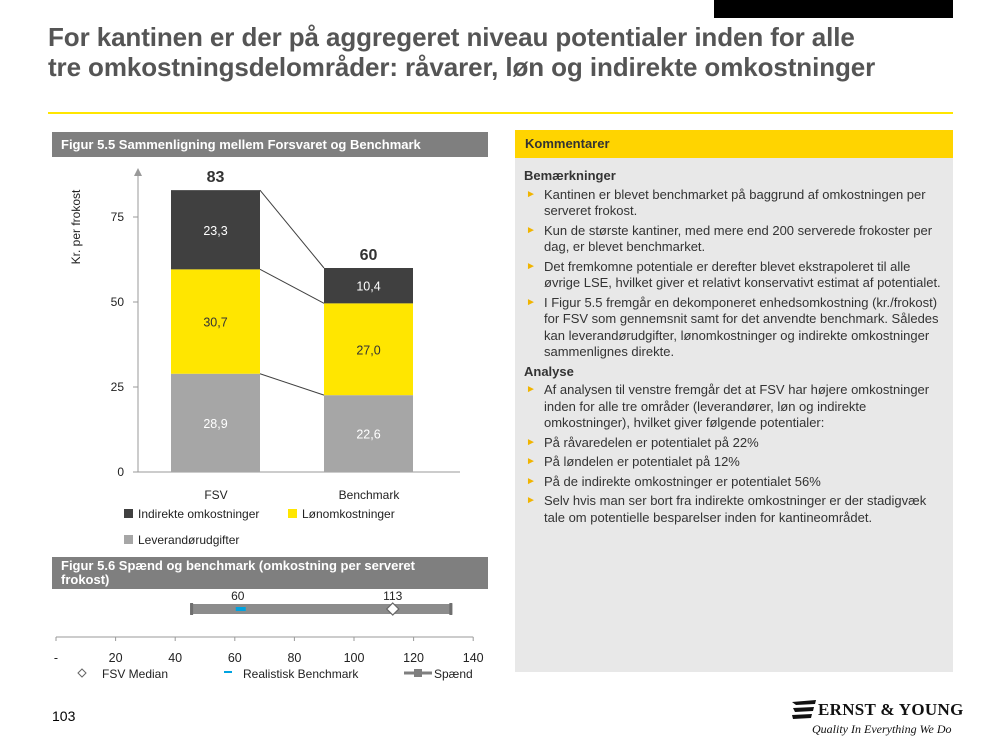  Describe the element at coordinates (175, 658) in the screenshot. I see `range-x-tick-label: 40` at that location.